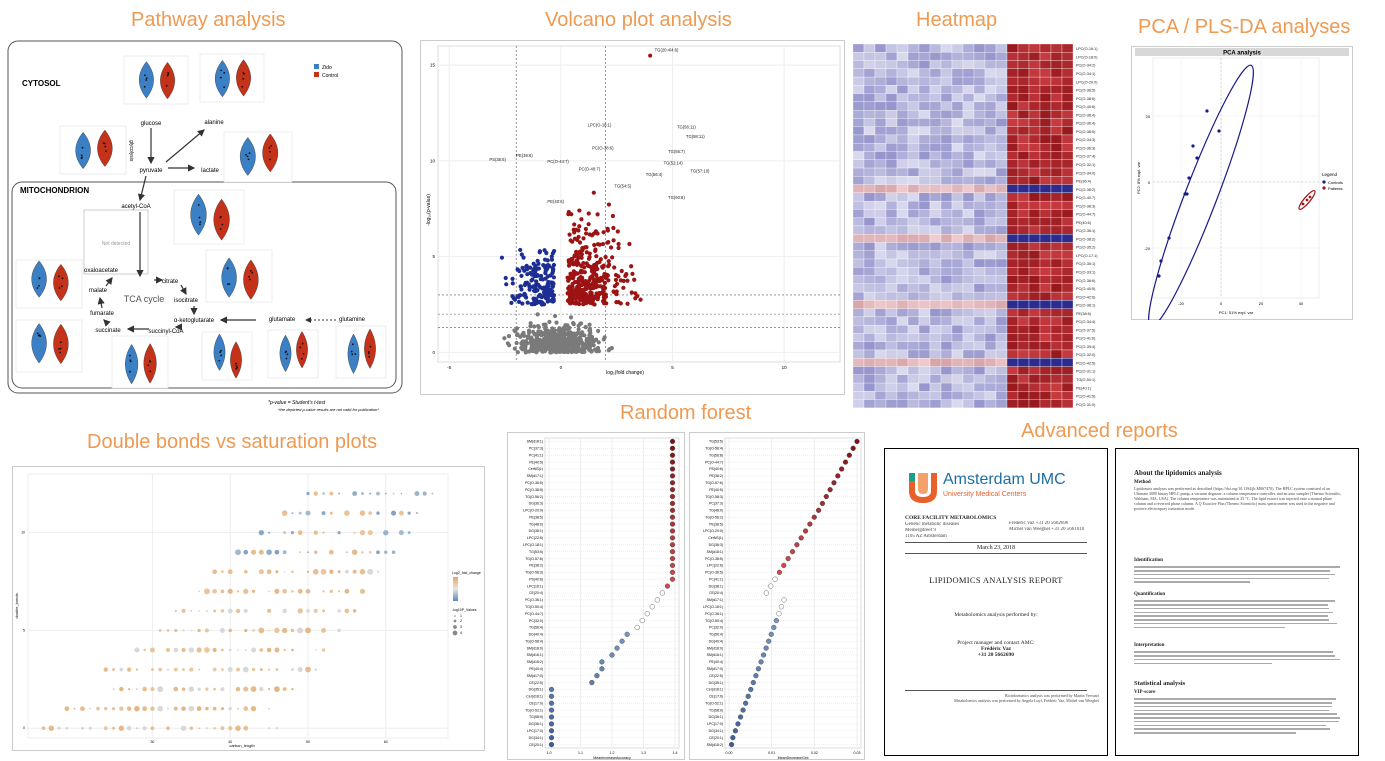 Image resolution: width=1385 pixels, height=761 pixels. I want to click on heatmap-title: Heatmap, so click(957, 20).